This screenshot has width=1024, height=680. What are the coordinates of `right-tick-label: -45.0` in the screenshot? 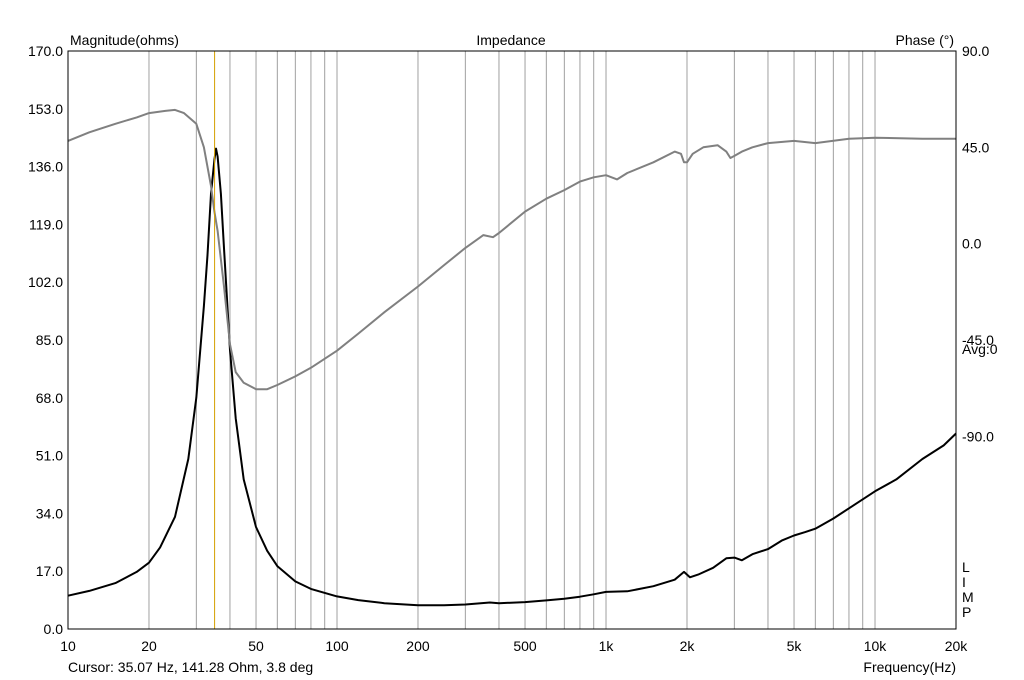 It's located at (978, 340).